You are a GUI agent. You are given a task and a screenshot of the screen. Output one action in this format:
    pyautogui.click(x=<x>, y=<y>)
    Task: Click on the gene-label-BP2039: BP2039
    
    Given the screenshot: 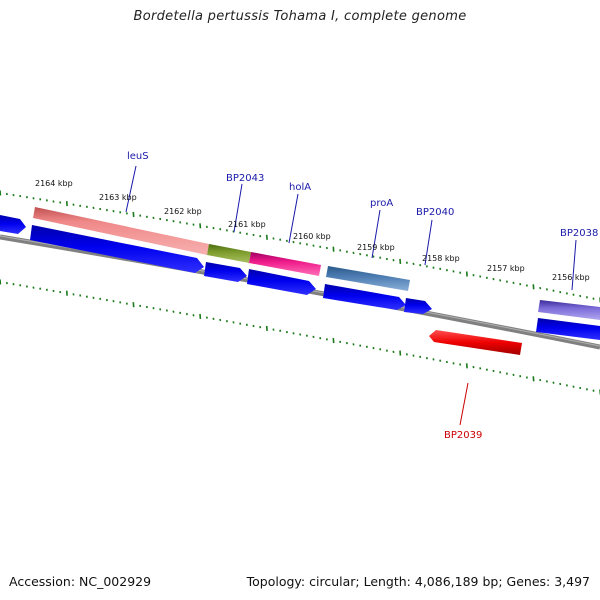 What is the action you would take?
    pyautogui.click(x=463, y=435)
    